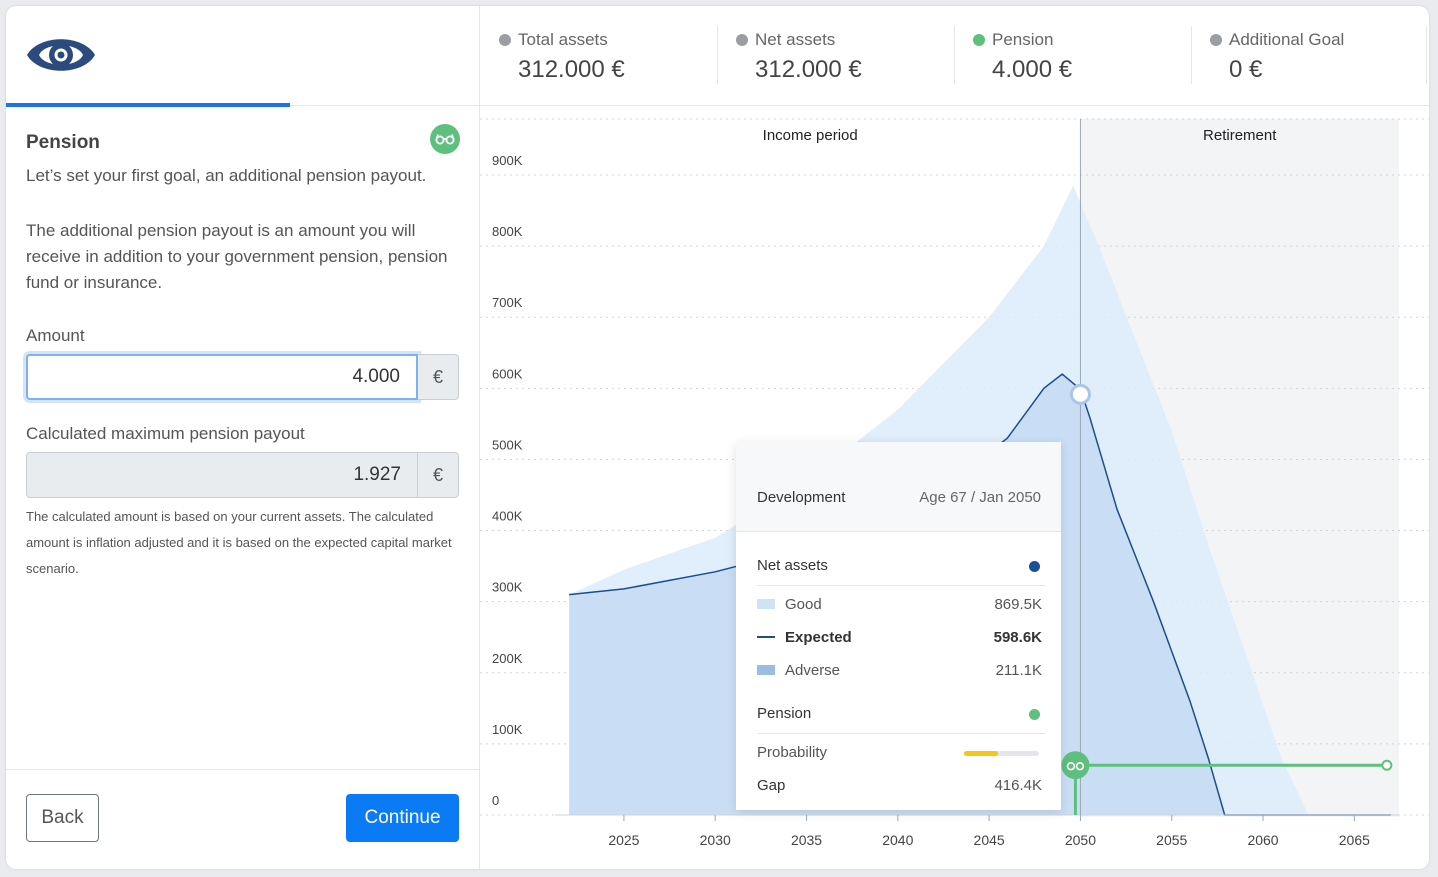 Image resolution: width=1438 pixels, height=877 pixels. I want to click on x-tick-label: 2040, so click(897, 840).